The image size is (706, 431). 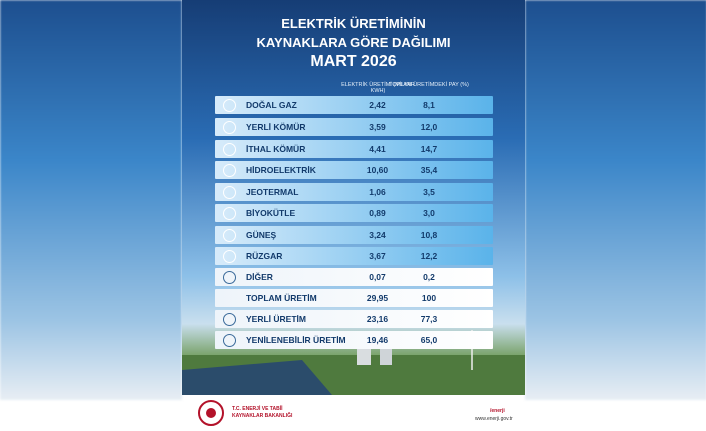 I want to click on production-value: 0,89, so click(x=377, y=213).